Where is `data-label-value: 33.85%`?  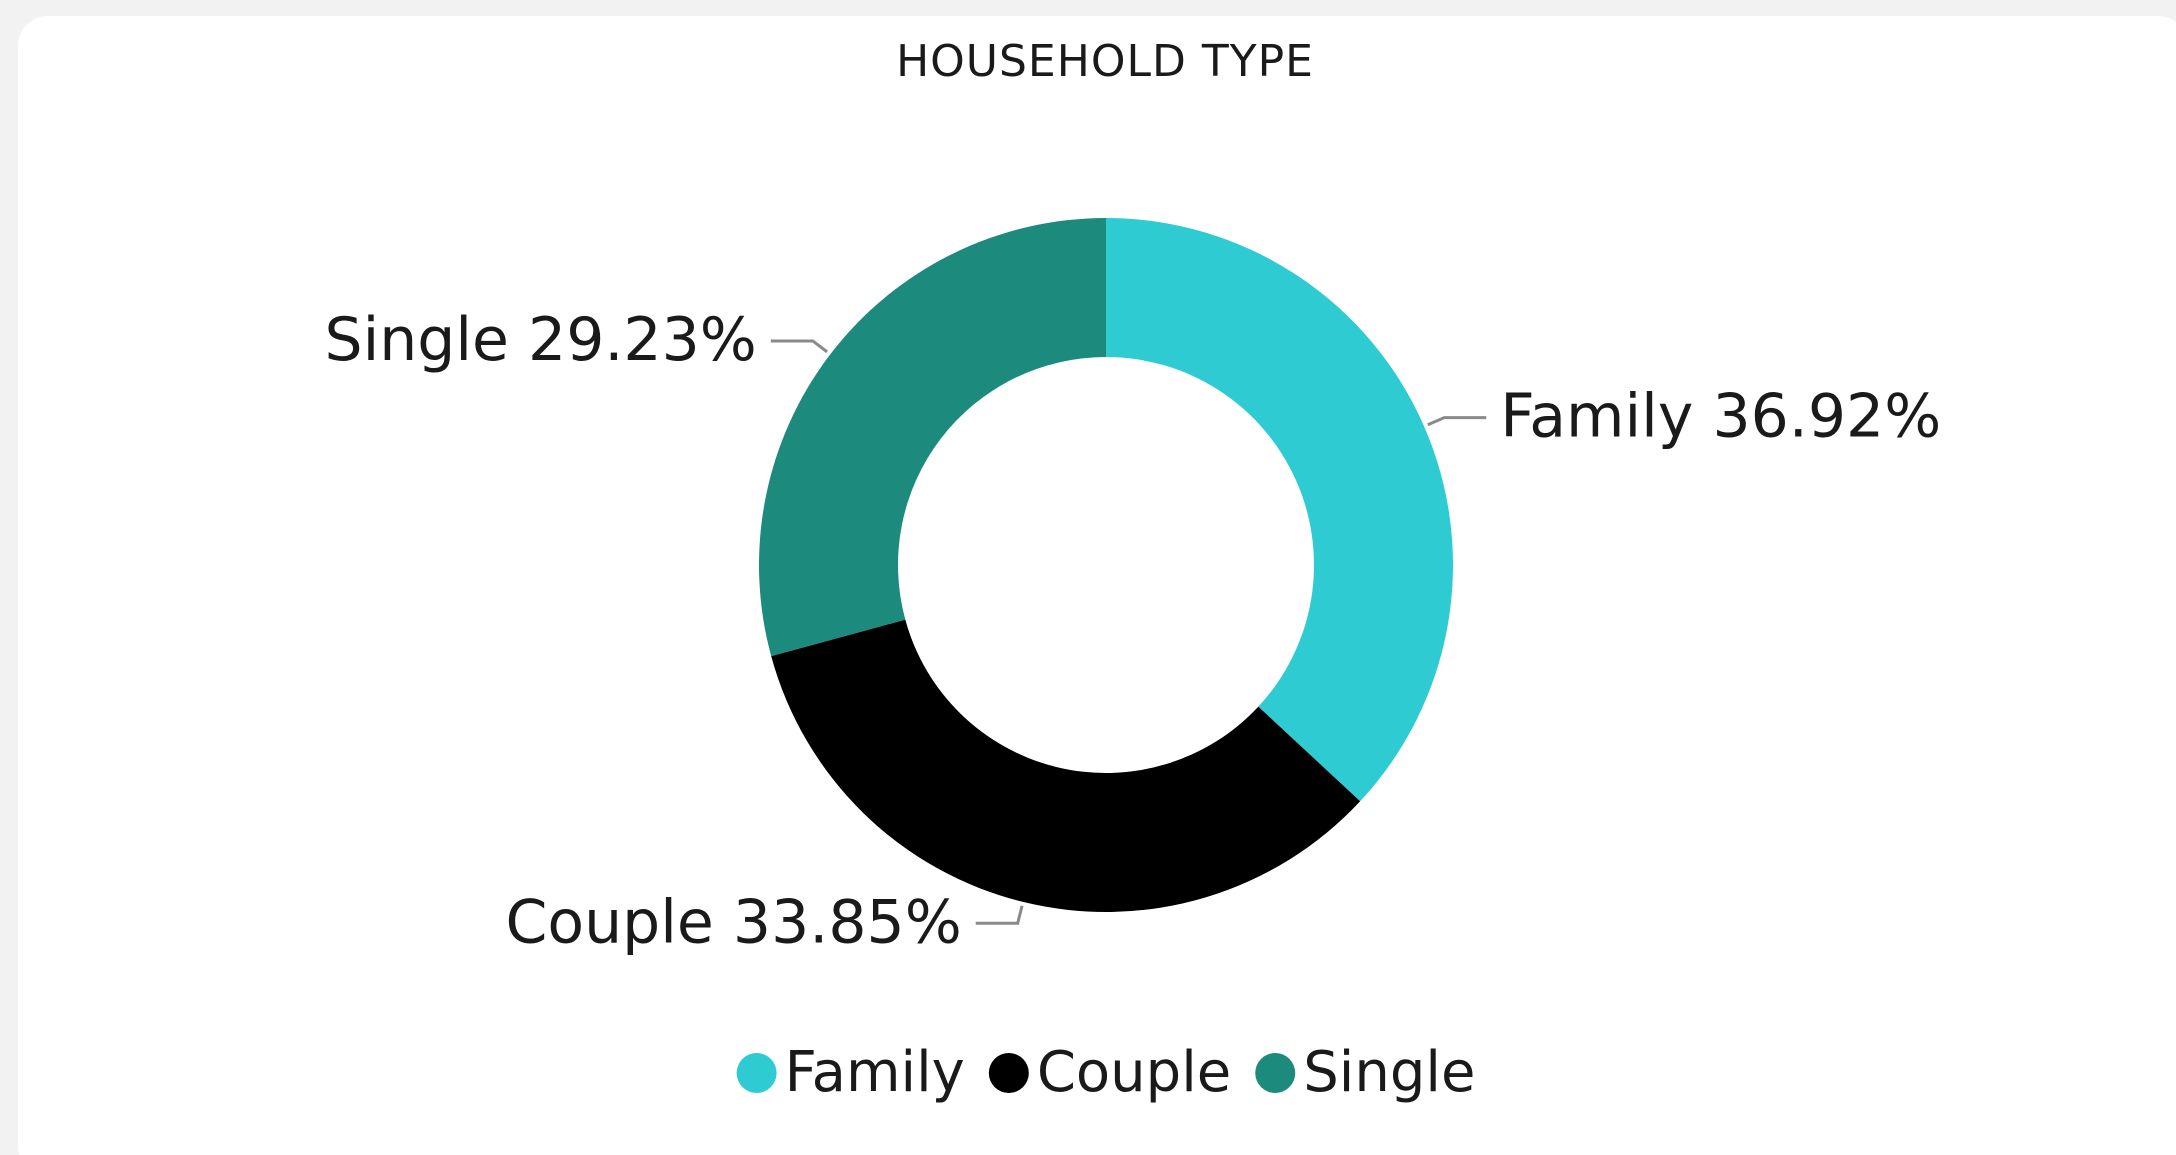
data-label-value: 33.85% is located at coordinates (847, 922).